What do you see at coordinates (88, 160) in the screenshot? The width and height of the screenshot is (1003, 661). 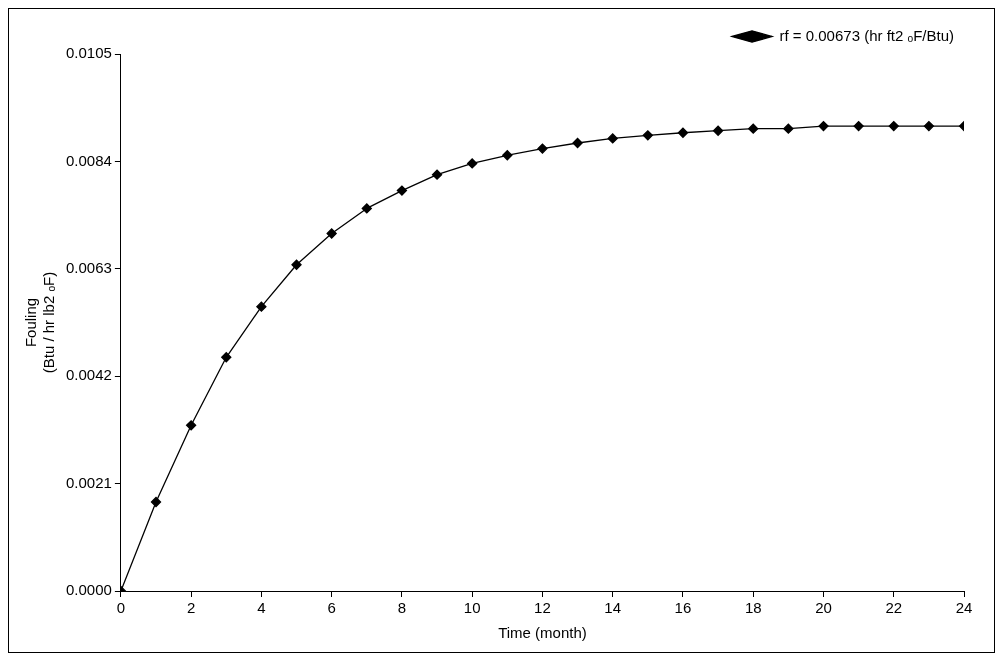 I see `y-tick-label: 0.0084` at bounding box center [88, 160].